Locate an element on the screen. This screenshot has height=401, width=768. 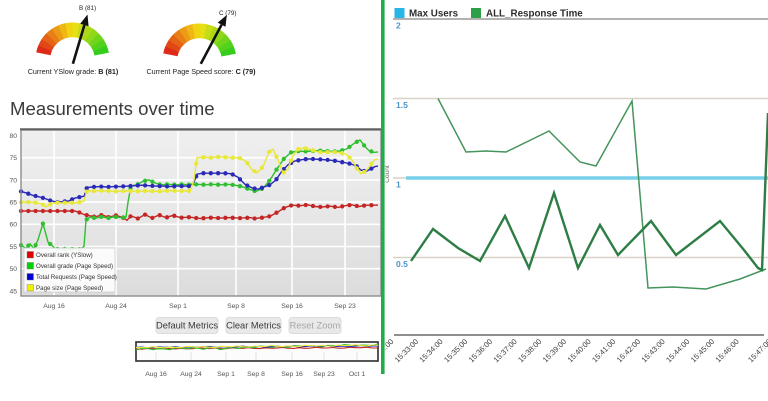
svg-text: Total Requests (Page Speed) is located at coordinates (76, 277).